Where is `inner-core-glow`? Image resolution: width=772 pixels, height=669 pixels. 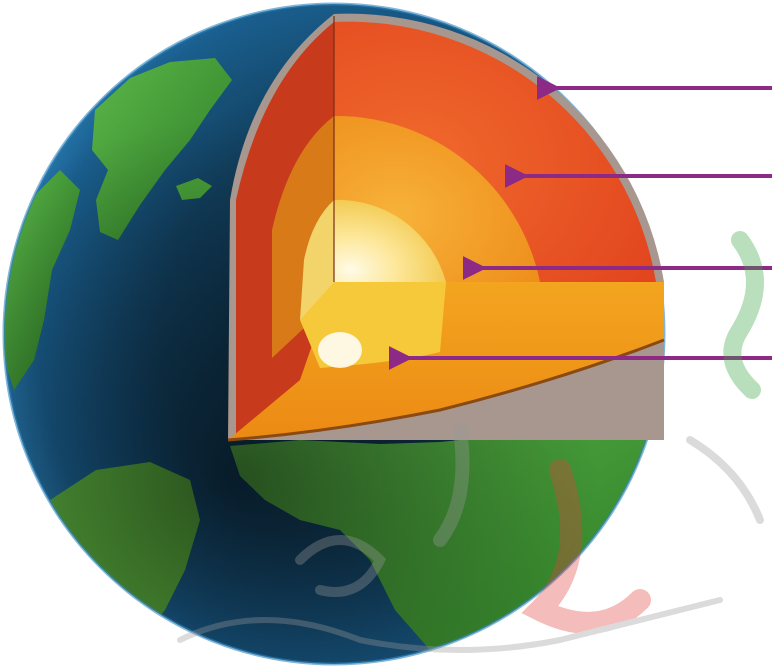
inner-core-glow is located at coordinates (340, 350).